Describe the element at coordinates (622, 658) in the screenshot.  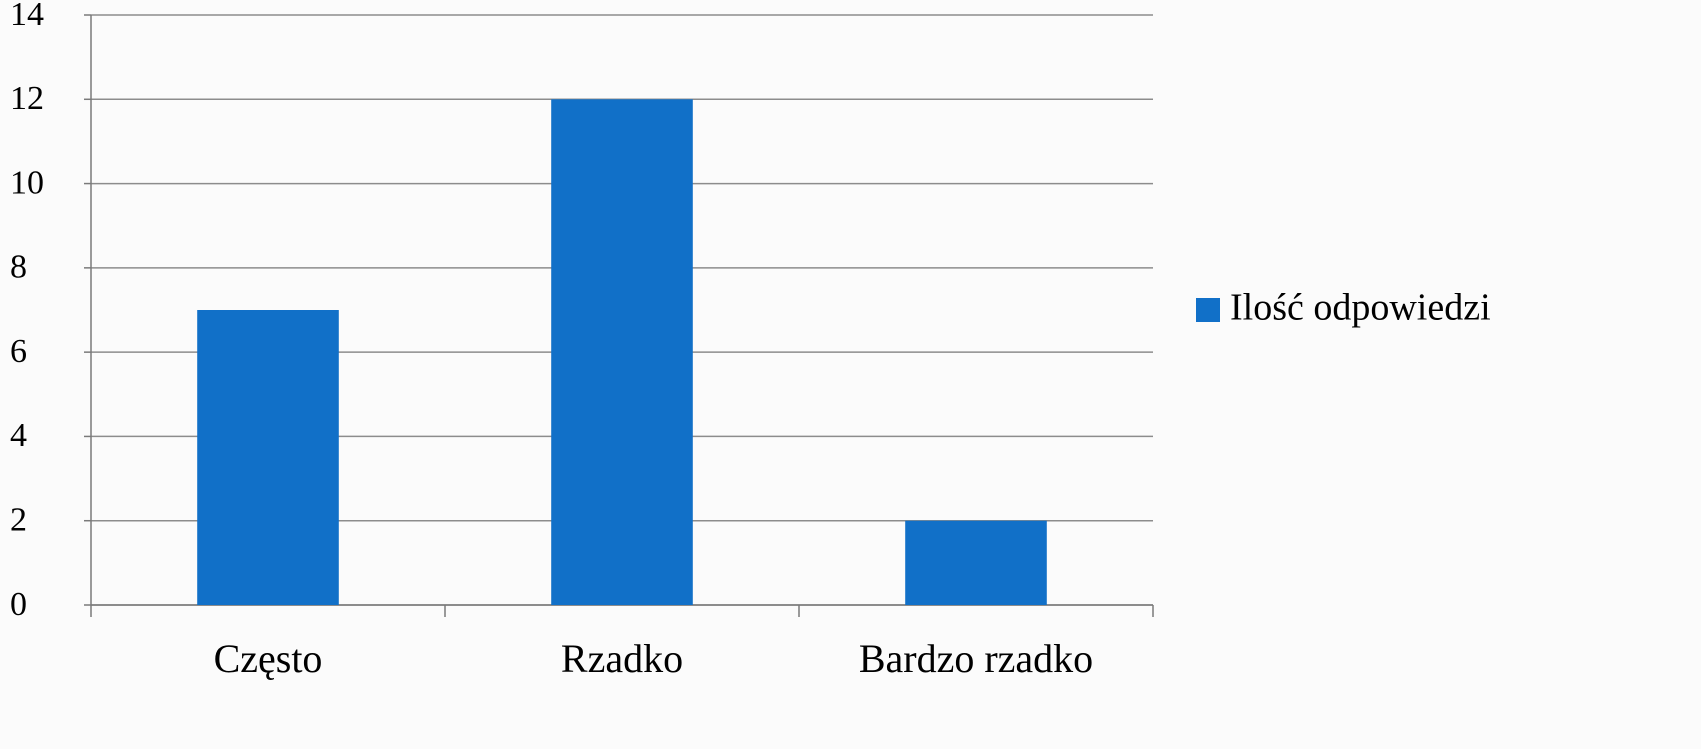
I see `x-tick-label: Rzadko` at that location.